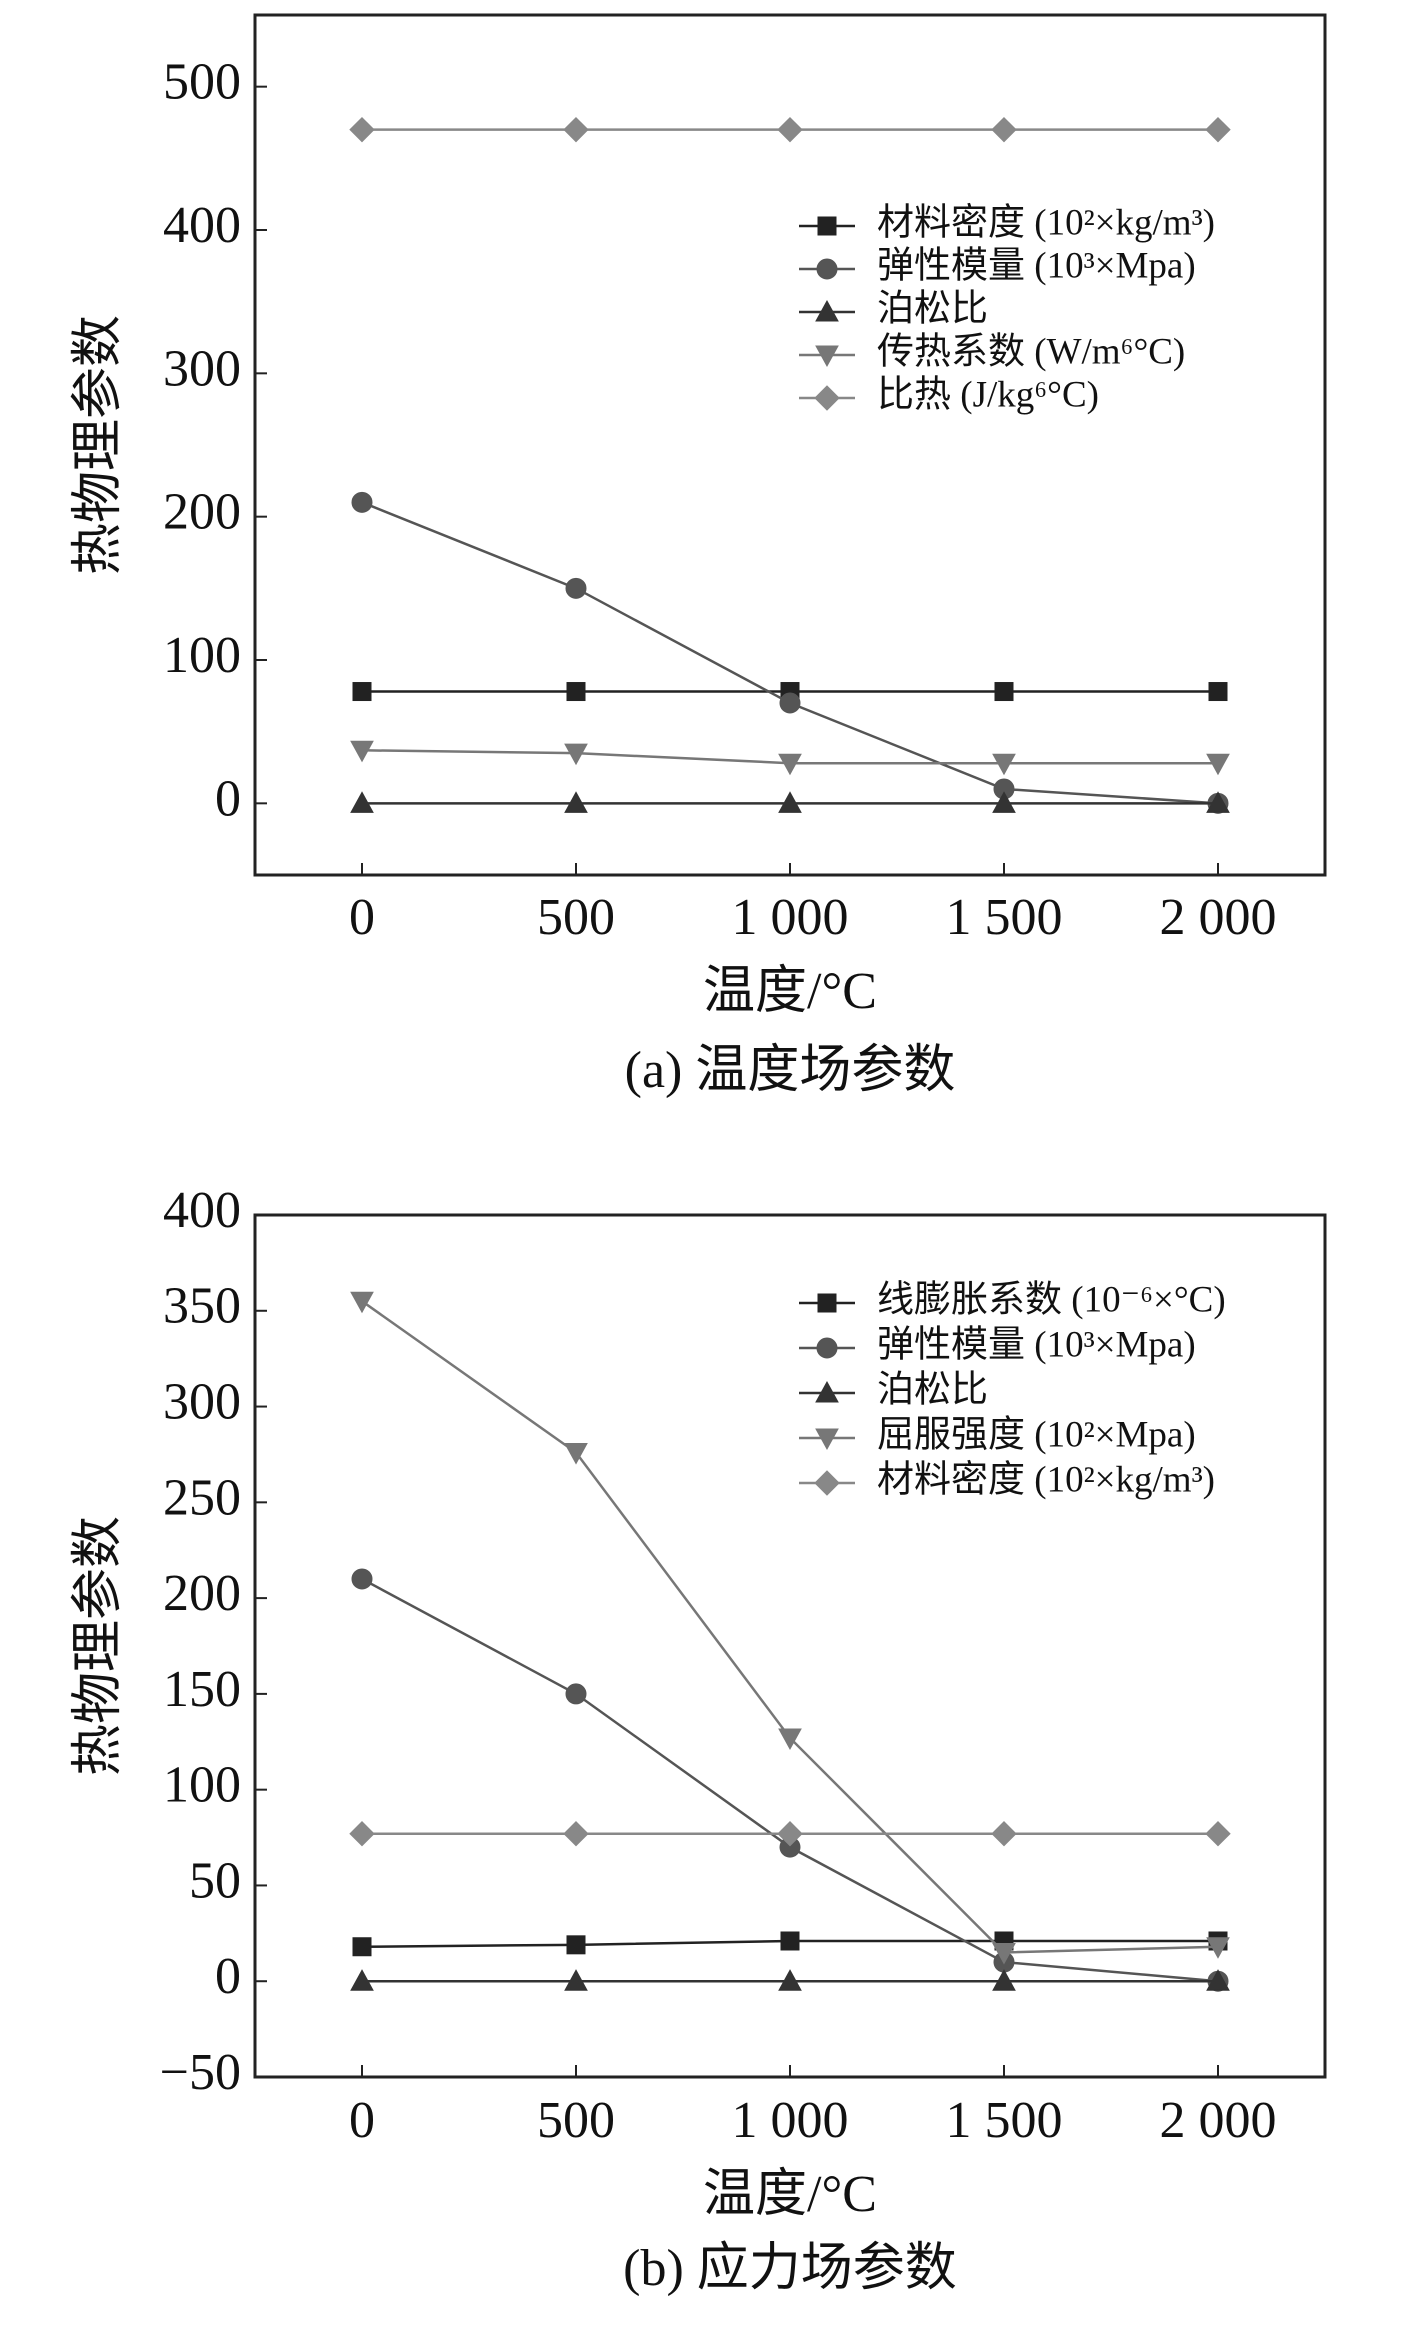  Describe the element at coordinates (988, 394) in the screenshot. I see `legend-label: 比热 (J/kg⁶°C)` at that location.